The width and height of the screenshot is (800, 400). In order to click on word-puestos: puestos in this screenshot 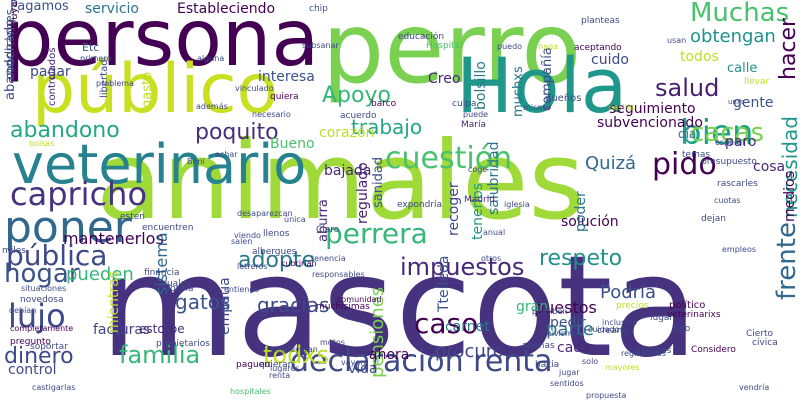, I will do `click(565, 307)`.